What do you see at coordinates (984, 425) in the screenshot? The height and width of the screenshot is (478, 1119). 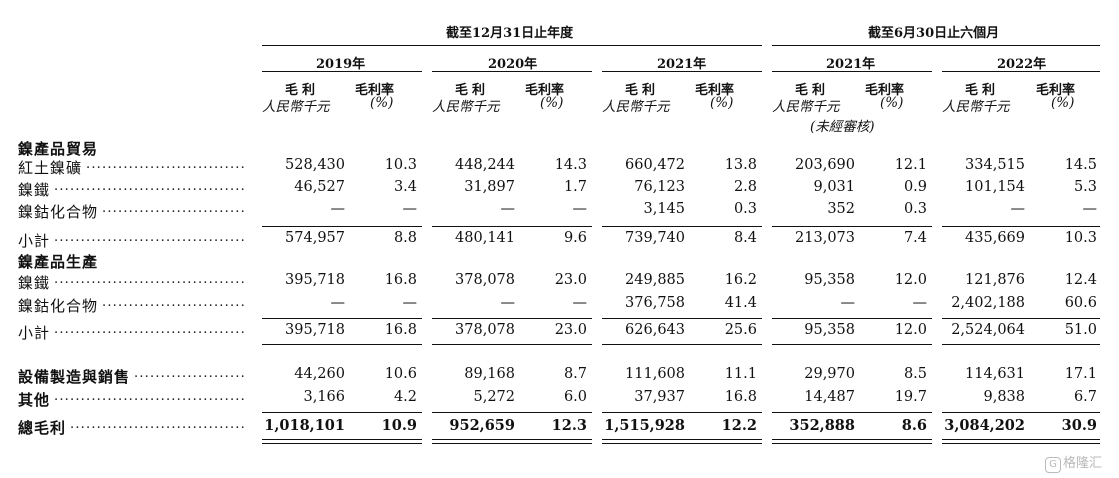 I see `gross-profit-cell: 3,084,202` at bounding box center [984, 425].